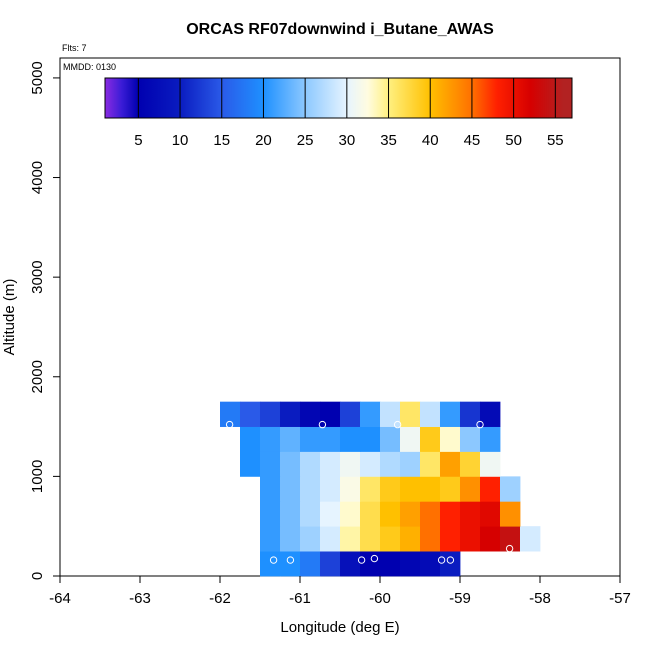 This screenshot has height=650, width=650. I want to click on date-label: MMDD: 0130, so click(89, 67).